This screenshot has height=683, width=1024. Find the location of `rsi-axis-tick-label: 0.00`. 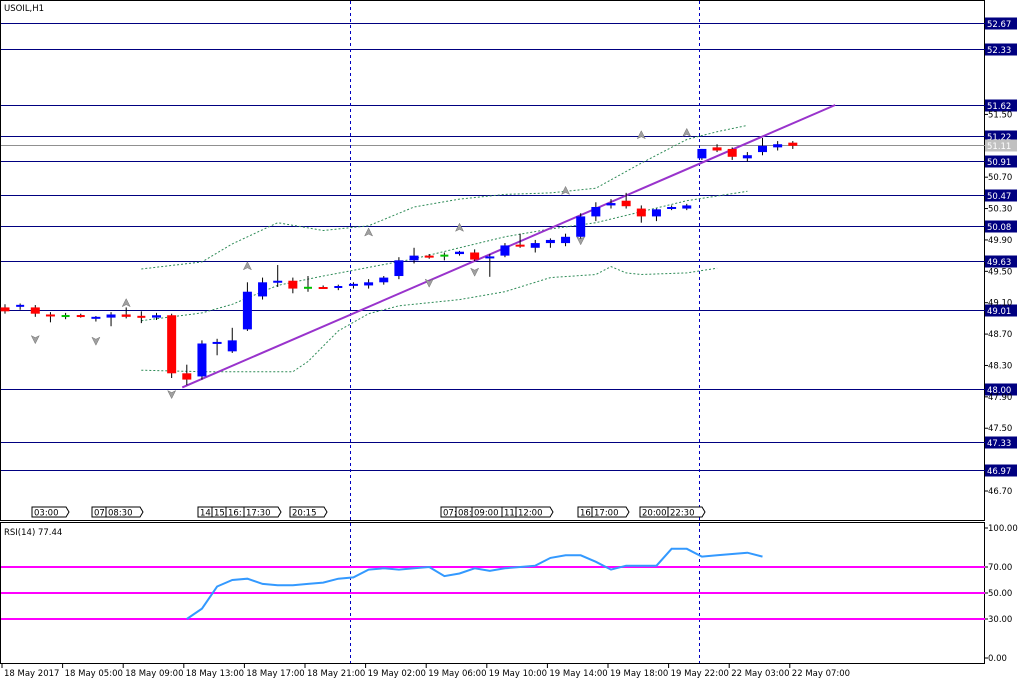

rsi-axis-tick-label: 0.00 is located at coordinates (997, 659).